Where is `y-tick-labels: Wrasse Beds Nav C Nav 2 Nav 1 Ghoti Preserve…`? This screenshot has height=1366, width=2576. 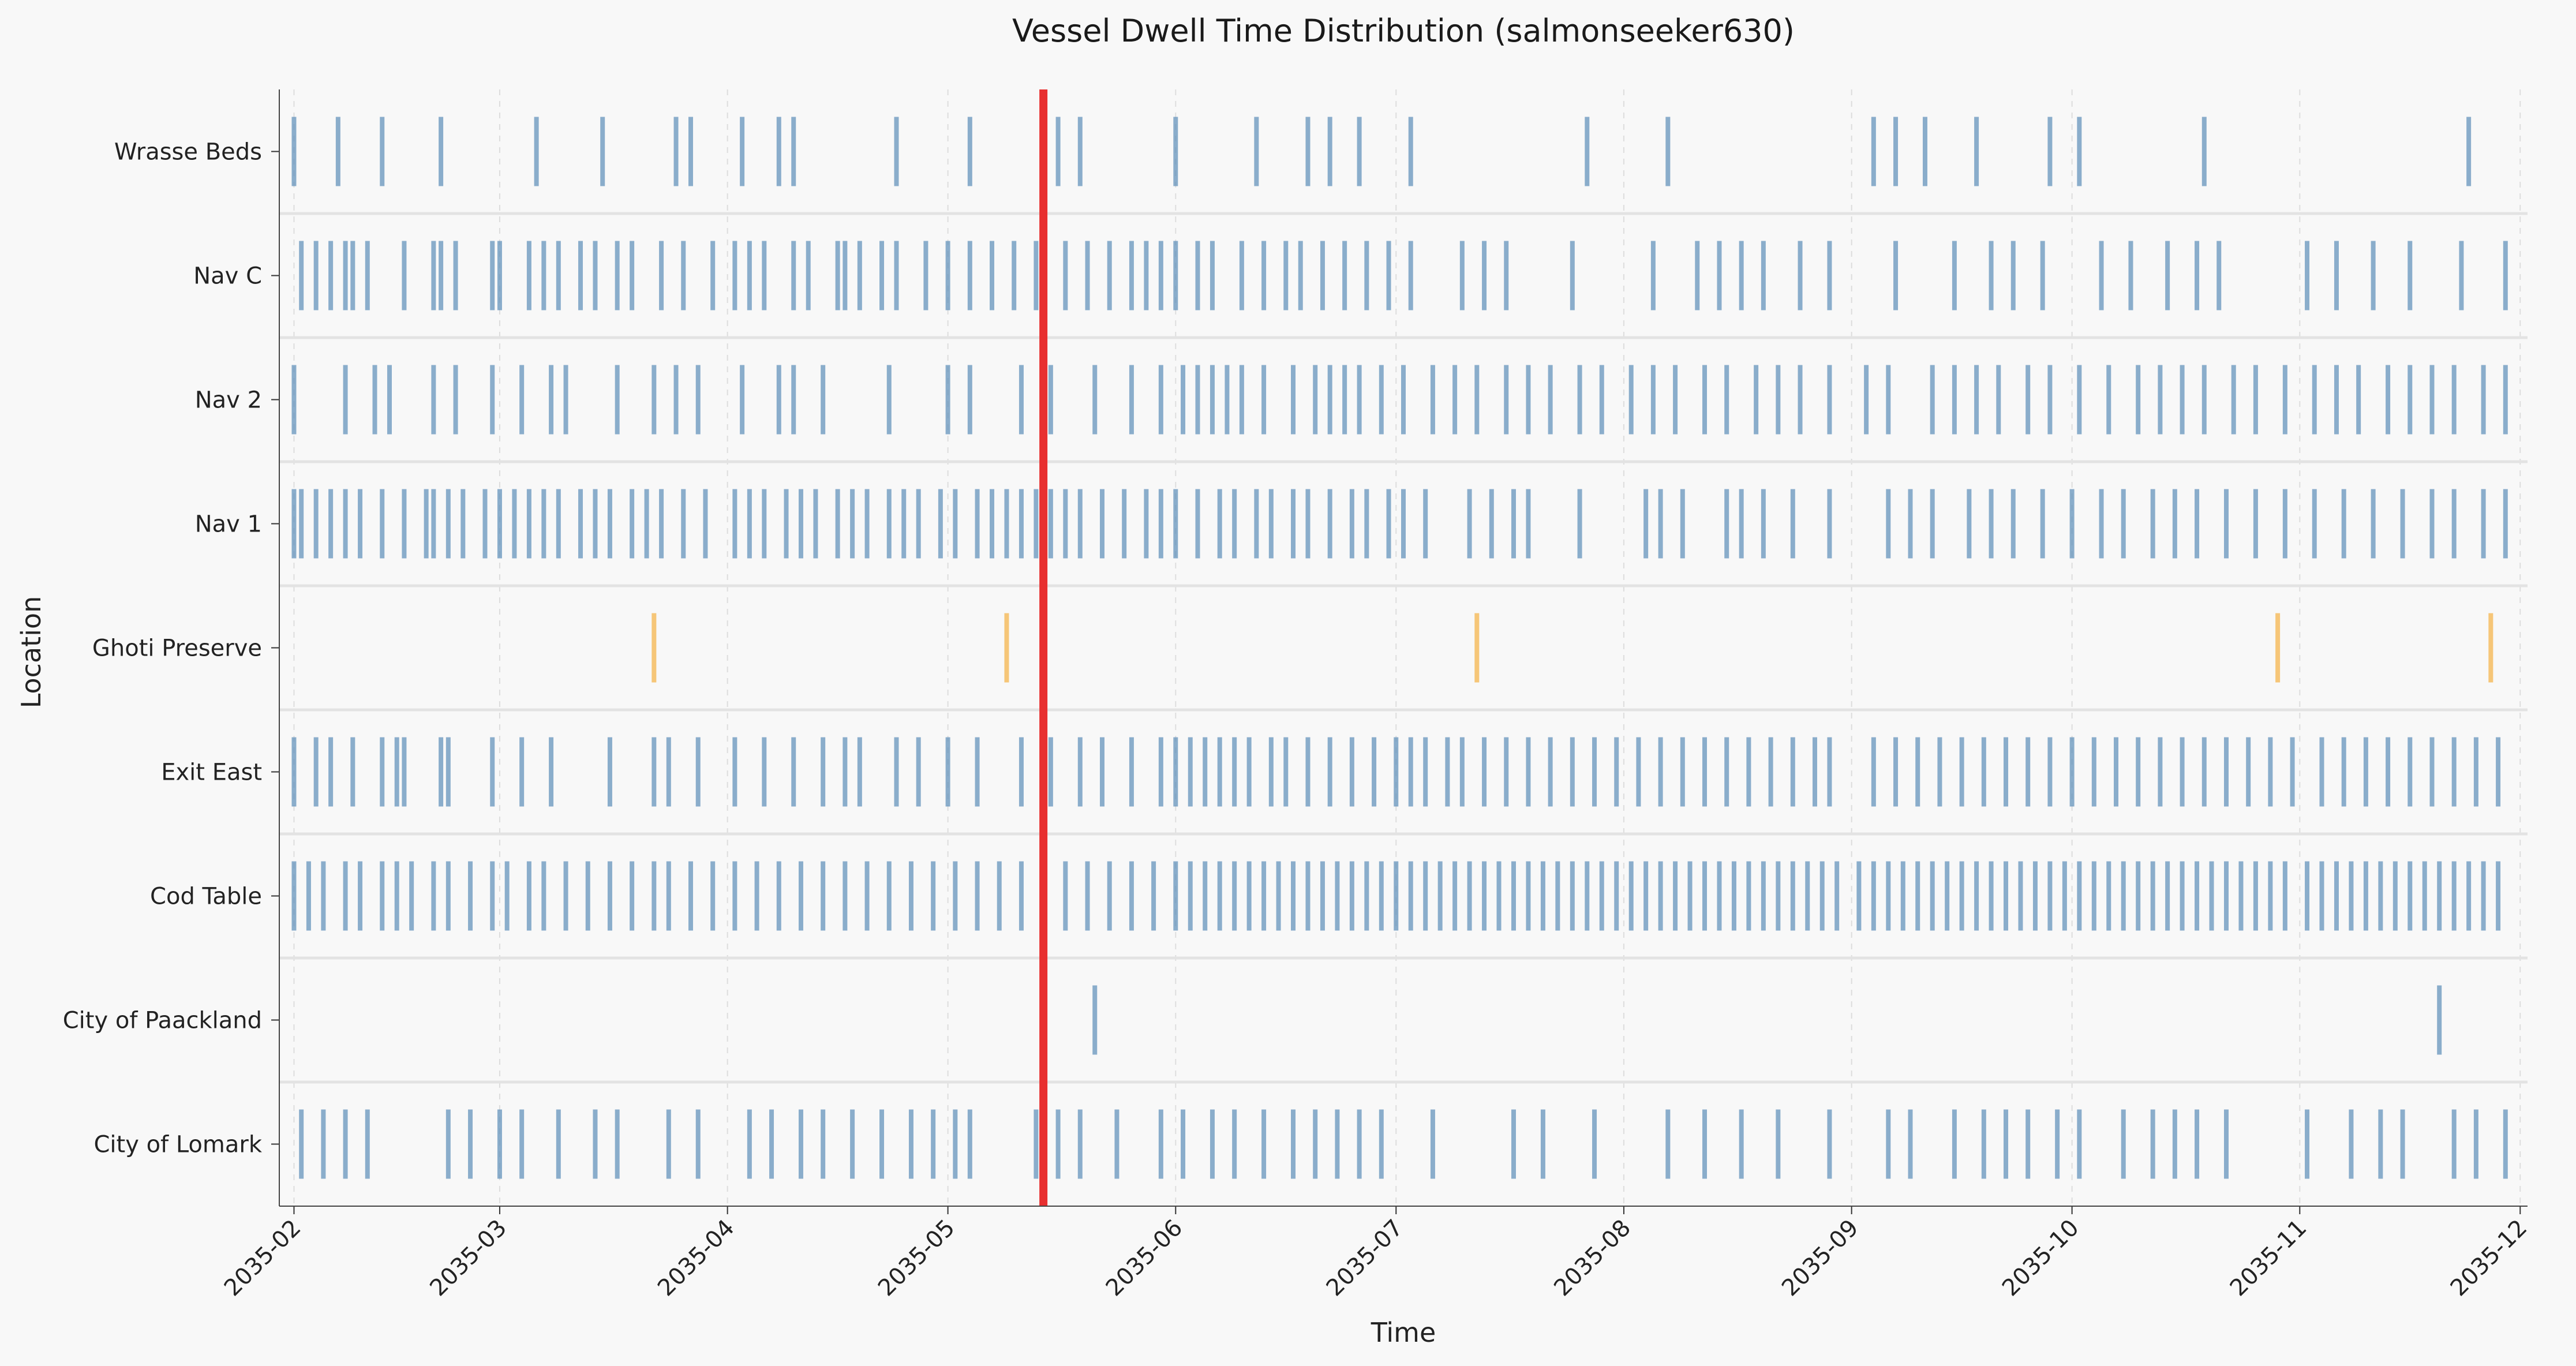
y-tick-labels: Wrasse Beds Nav C Nav 2 Nav 1 Ghoti Preserve… is located at coordinates (163, 648).